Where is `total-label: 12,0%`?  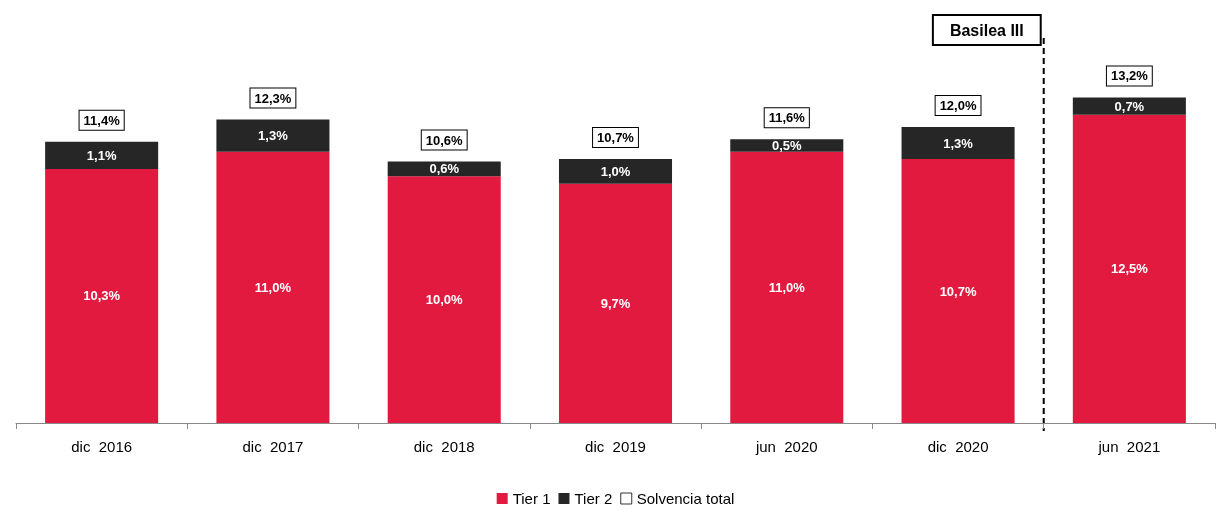 total-label: 12,0% is located at coordinates (958, 105).